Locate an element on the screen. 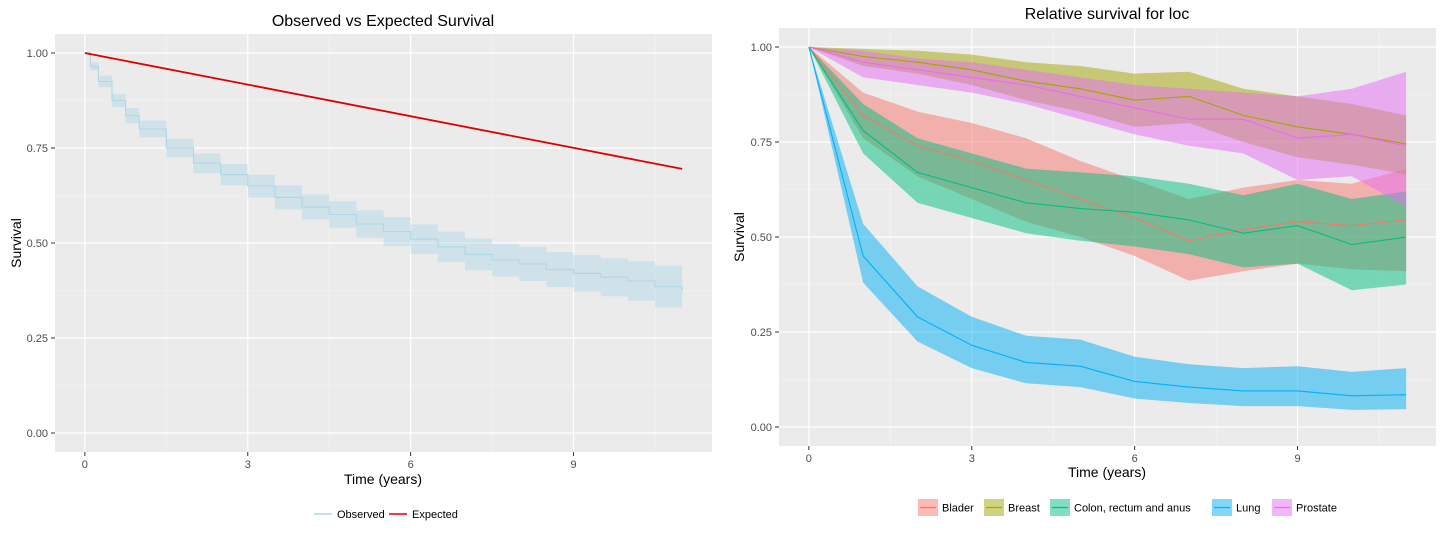 This screenshot has width=1444, height=547. legend-label-prostate: Prostate is located at coordinates (1316, 509).